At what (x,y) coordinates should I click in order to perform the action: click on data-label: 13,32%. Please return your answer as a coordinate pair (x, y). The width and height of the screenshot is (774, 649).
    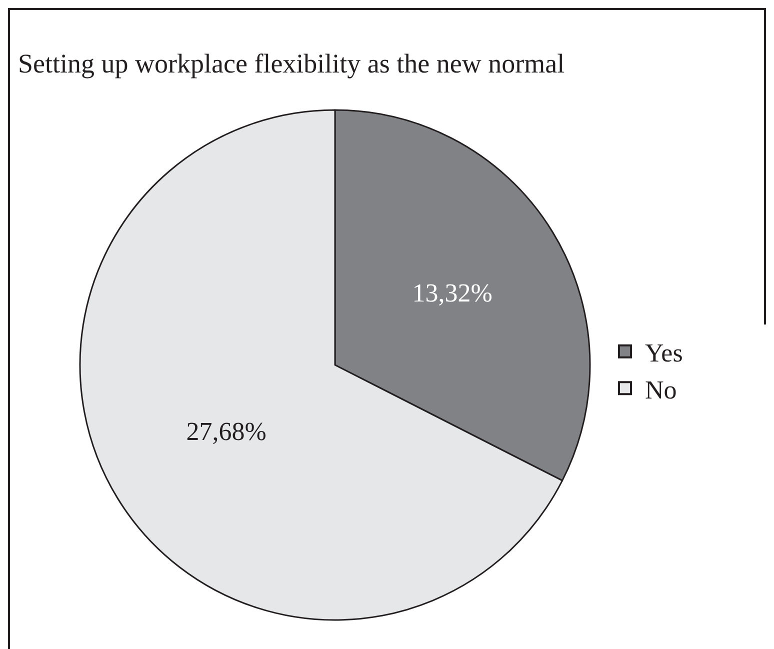
    Looking at the image, I should click on (452, 293).